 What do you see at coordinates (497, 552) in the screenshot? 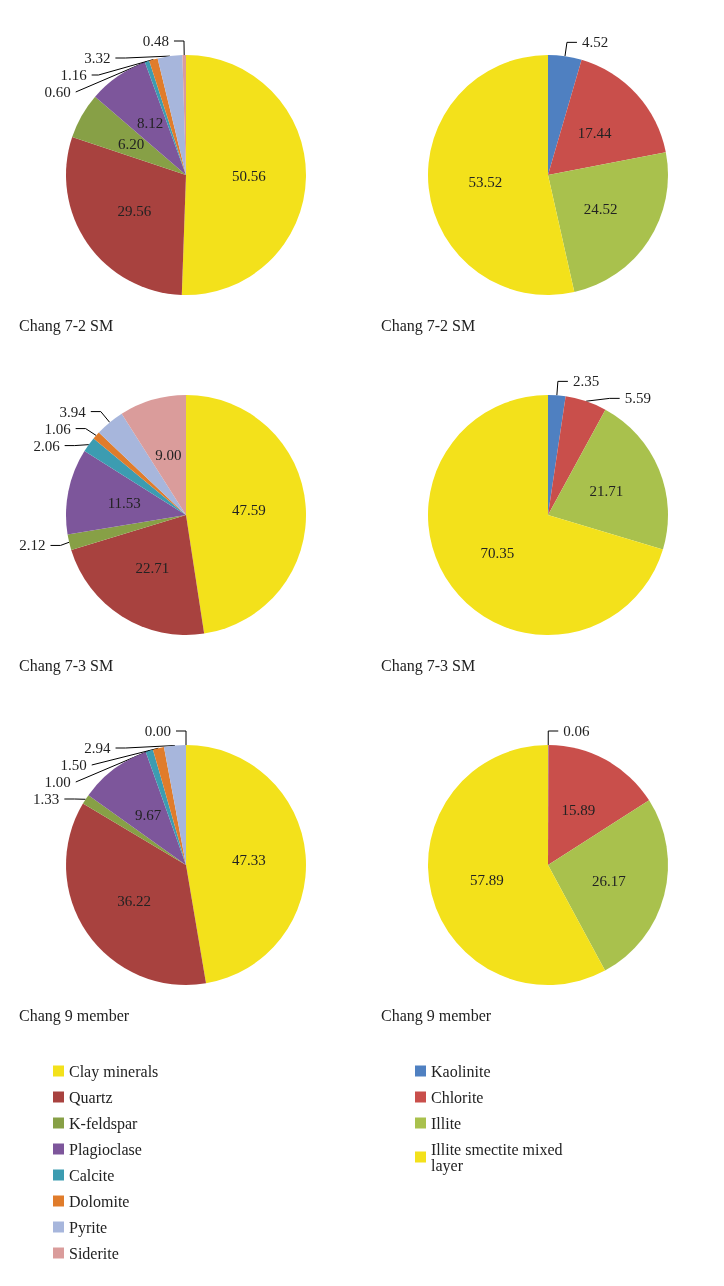
I see `data-label: 70.35` at bounding box center [497, 552].